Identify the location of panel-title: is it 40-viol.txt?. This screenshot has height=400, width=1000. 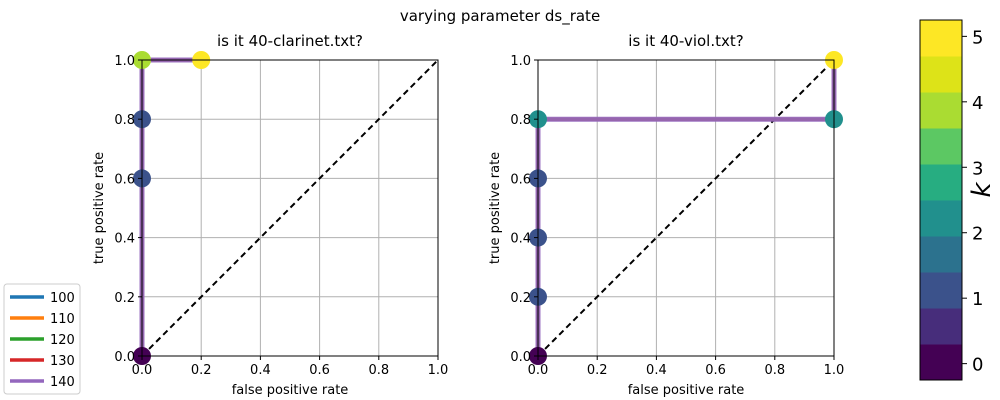
(685, 41).